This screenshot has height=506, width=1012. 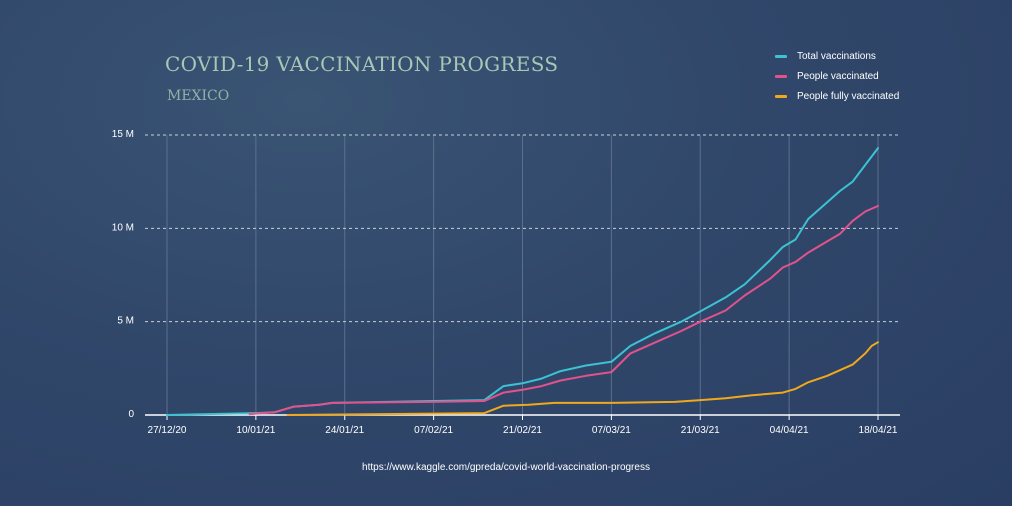 What do you see at coordinates (700, 430) in the screenshot?
I see `x-tick-label: 21/03/21` at bounding box center [700, 430].